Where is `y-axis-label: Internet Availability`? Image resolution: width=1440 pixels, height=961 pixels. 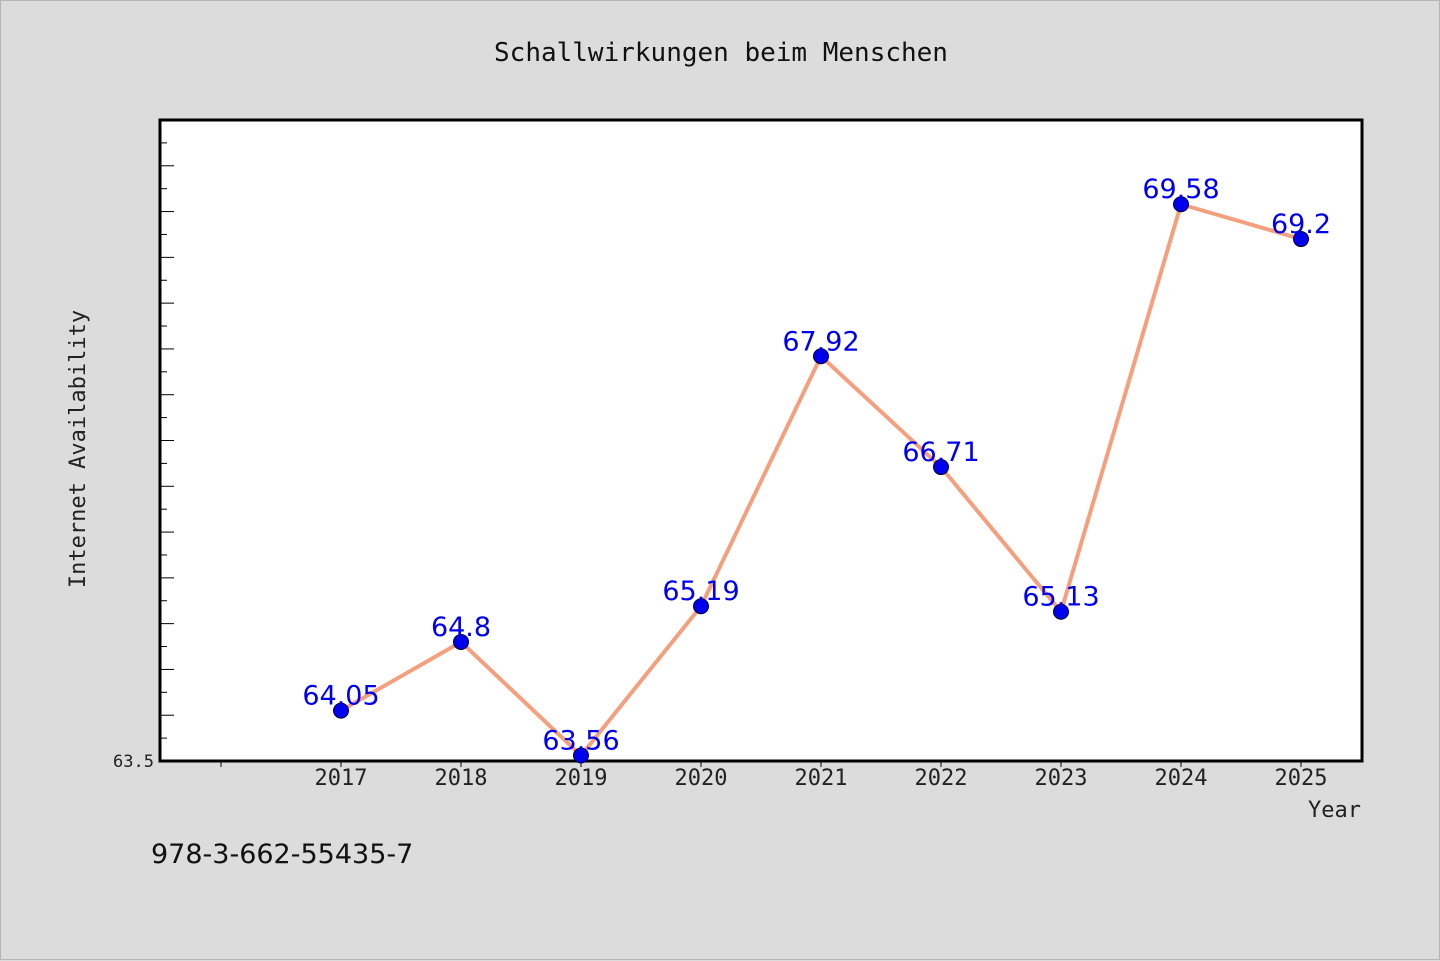 y-axis-label: Internet Availability is located at coordinates (78, 449).